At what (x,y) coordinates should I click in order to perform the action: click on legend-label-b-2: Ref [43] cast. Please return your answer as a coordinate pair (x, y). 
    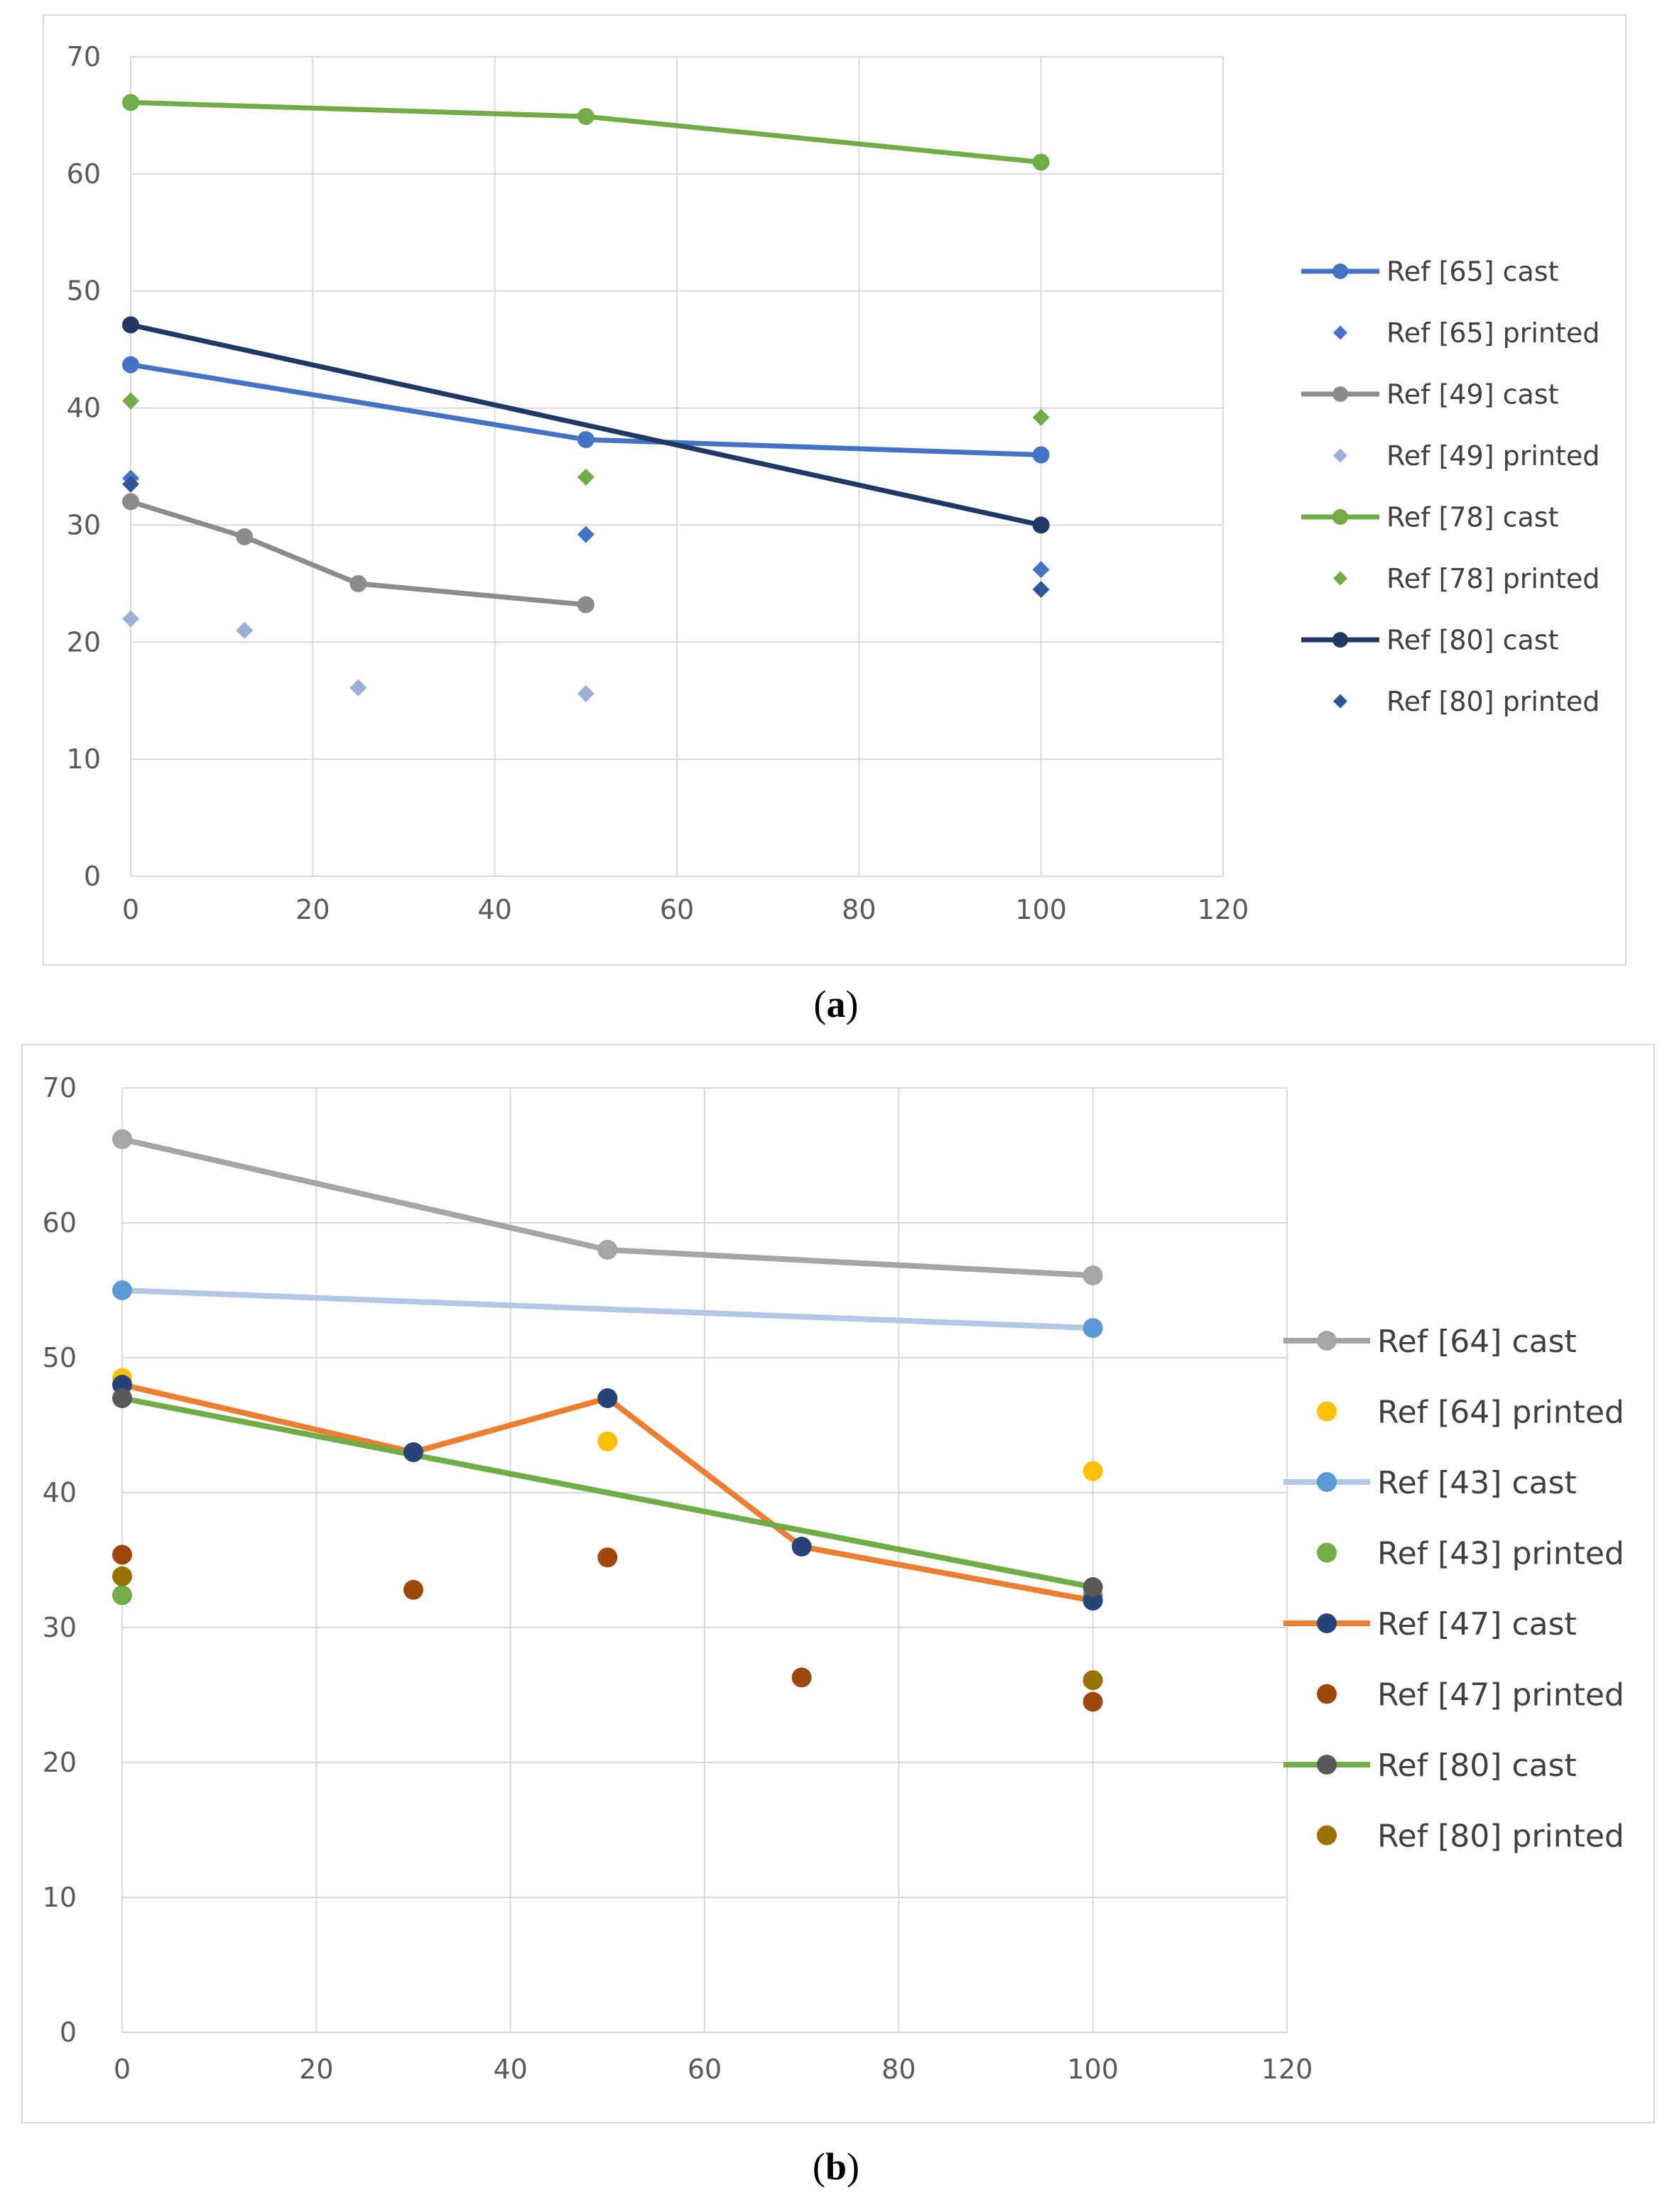
    Looking at the image, I should click on (1477, 1483).